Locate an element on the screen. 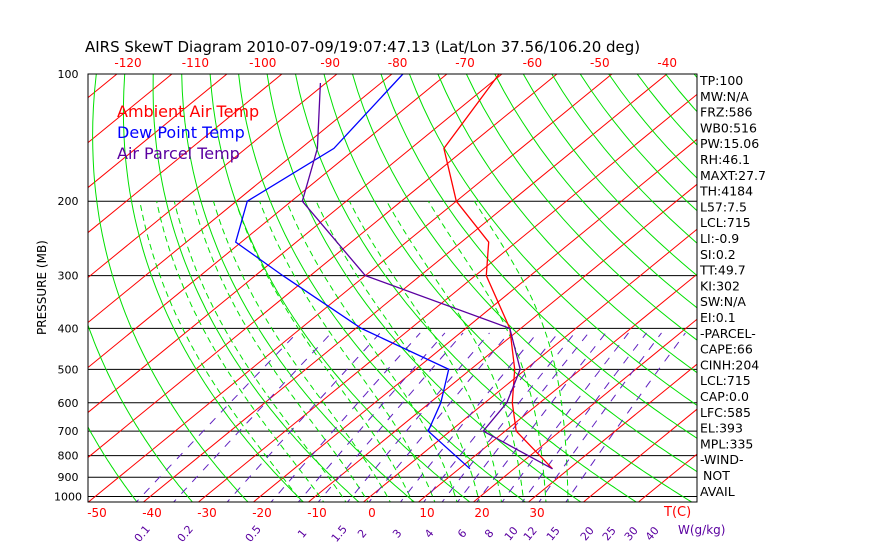 This screenshot has height=560, width=870. mixing-ratio-tick-label: 0.1 is located at coordinates (142, 534).